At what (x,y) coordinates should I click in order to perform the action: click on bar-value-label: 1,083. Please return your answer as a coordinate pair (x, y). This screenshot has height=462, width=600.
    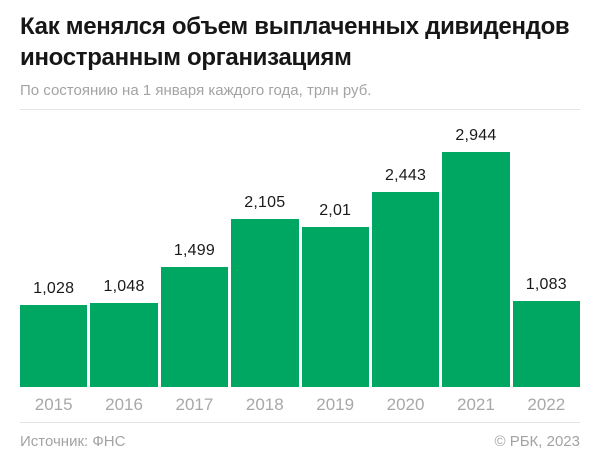
    Looking at the image, I should click on (546, 285).